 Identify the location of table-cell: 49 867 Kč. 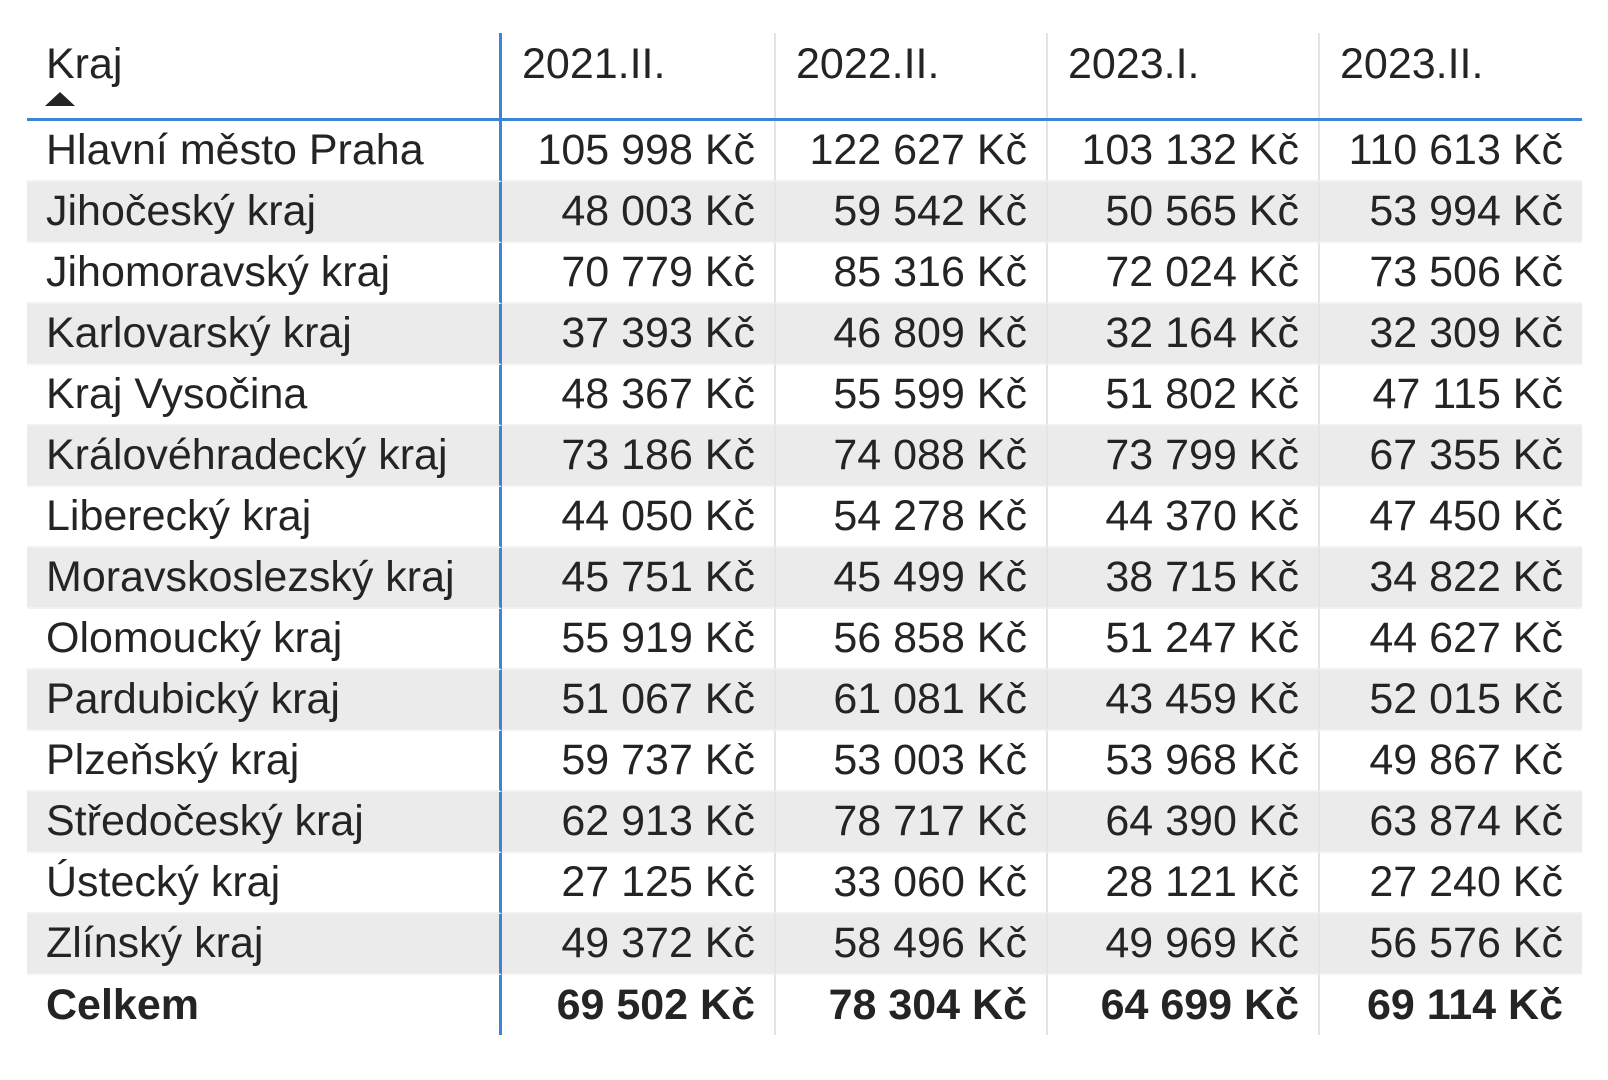
(1450, 761).